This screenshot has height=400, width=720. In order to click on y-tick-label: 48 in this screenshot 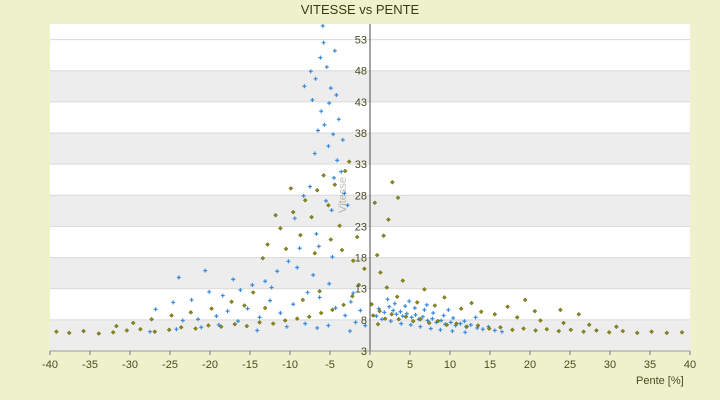, I will do `click(361, 72)`.